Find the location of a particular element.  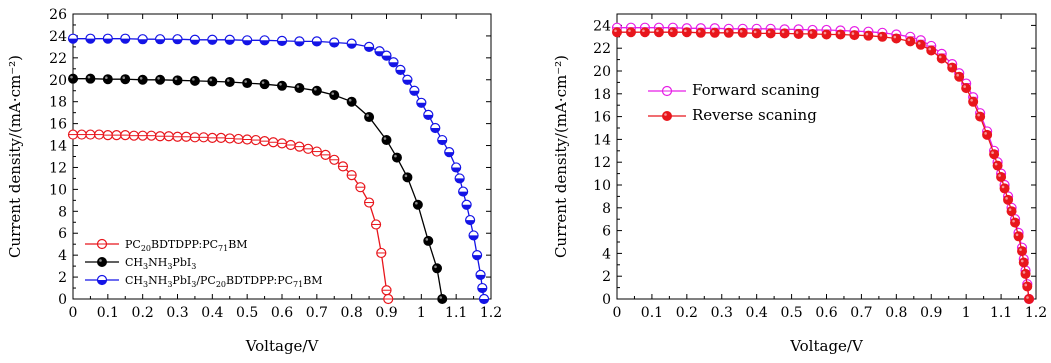

legend-text-part: BDTDPP:PC is located at coordinates (184, 244).